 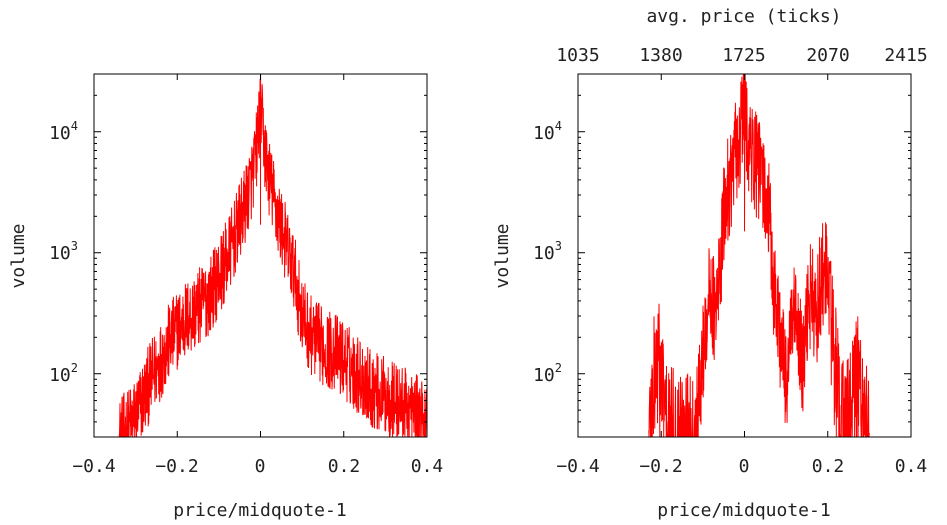 What do you see at coordinates (18, 255) in the screenshot?
I see `left-yaxis-label: volume` at bounding box center [18, 255].